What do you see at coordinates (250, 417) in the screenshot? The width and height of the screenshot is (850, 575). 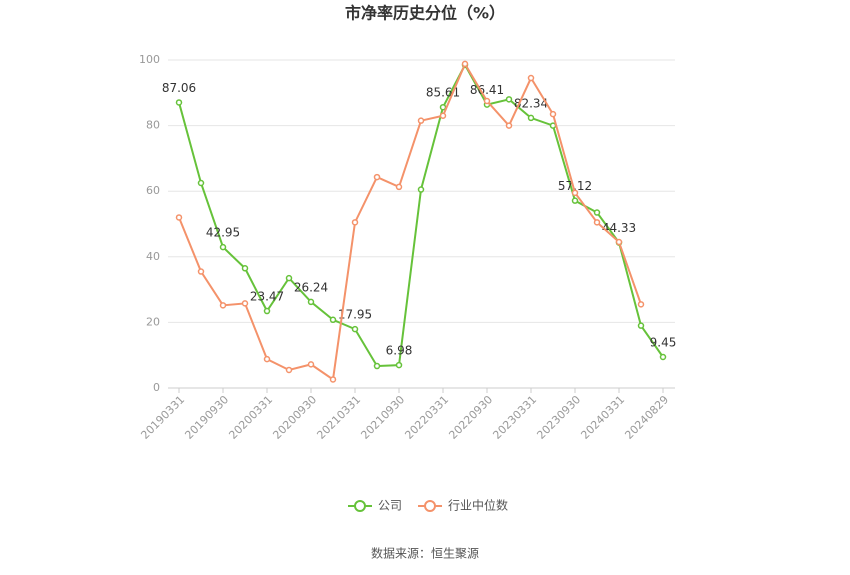 I see `x-tick-label: 20200331` at bounding box center [250, 417].